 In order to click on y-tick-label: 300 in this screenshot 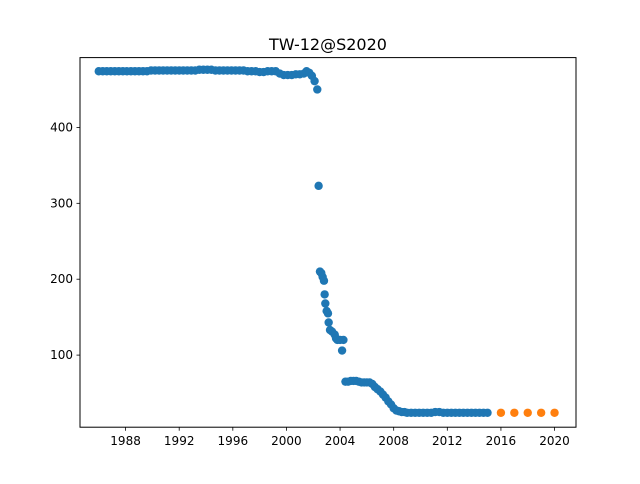, I will do `click(61, 203)`.